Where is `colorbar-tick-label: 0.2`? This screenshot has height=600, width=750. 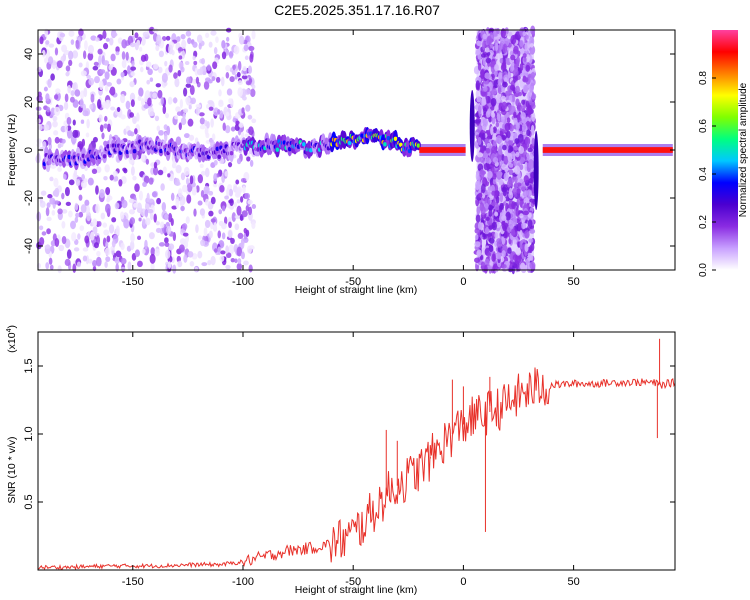 colorbar-tick-label: 0.2 is located at coordinates (703, 222).